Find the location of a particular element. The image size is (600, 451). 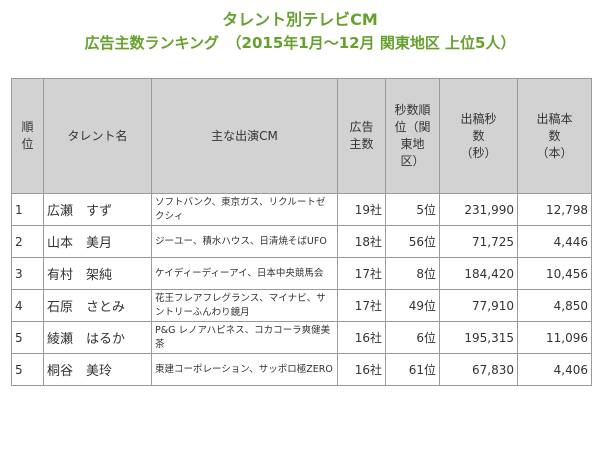

table-title: タレント別テレビCM is located at coordinates (300, 19).